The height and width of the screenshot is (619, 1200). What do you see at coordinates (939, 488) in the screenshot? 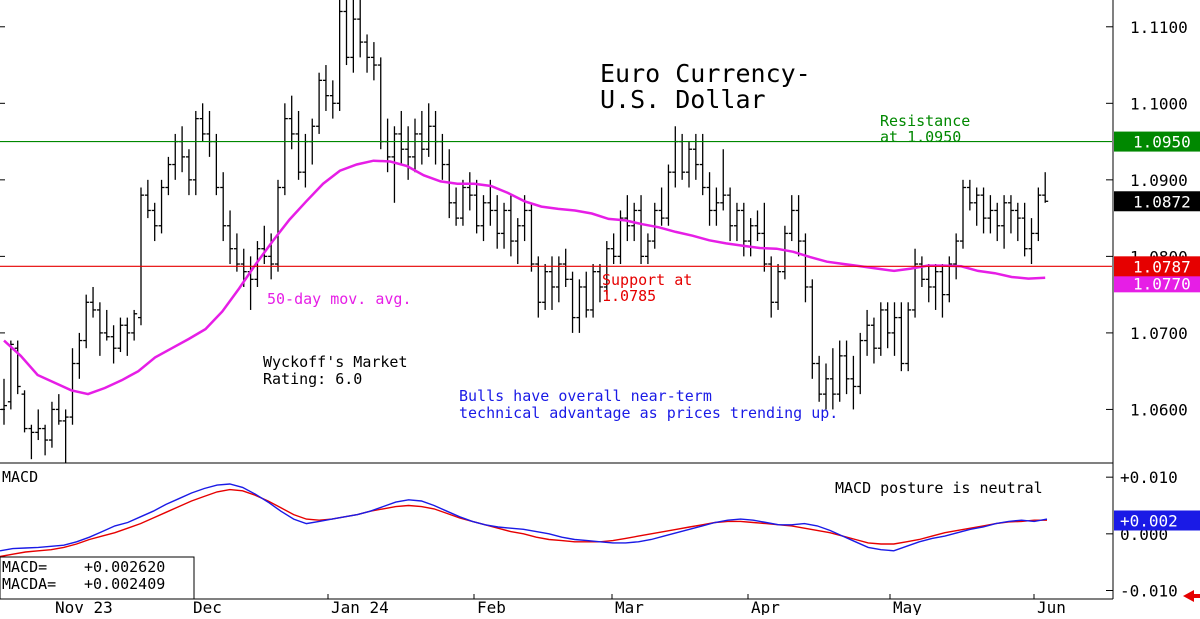
I see `macd-note: MACD posture is neutral` at bounding box center [939, 488].